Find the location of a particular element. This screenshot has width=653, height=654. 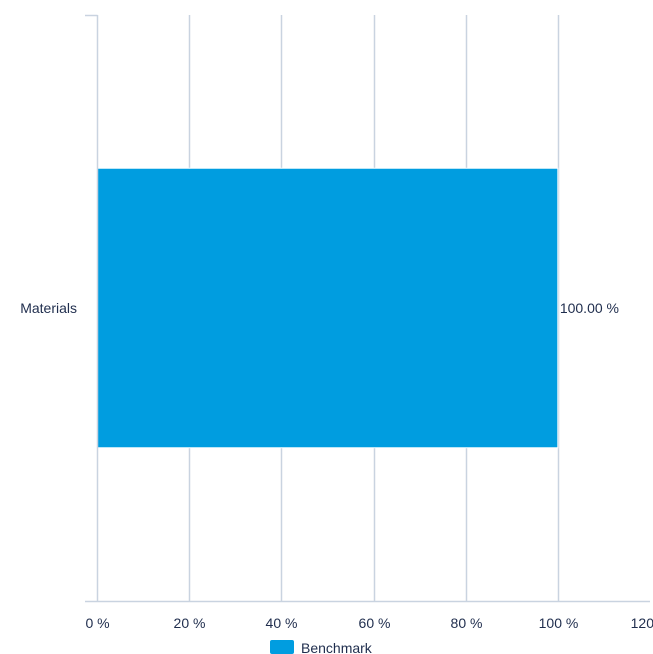

y-axis: Materials is located at coordinates (48, 308).